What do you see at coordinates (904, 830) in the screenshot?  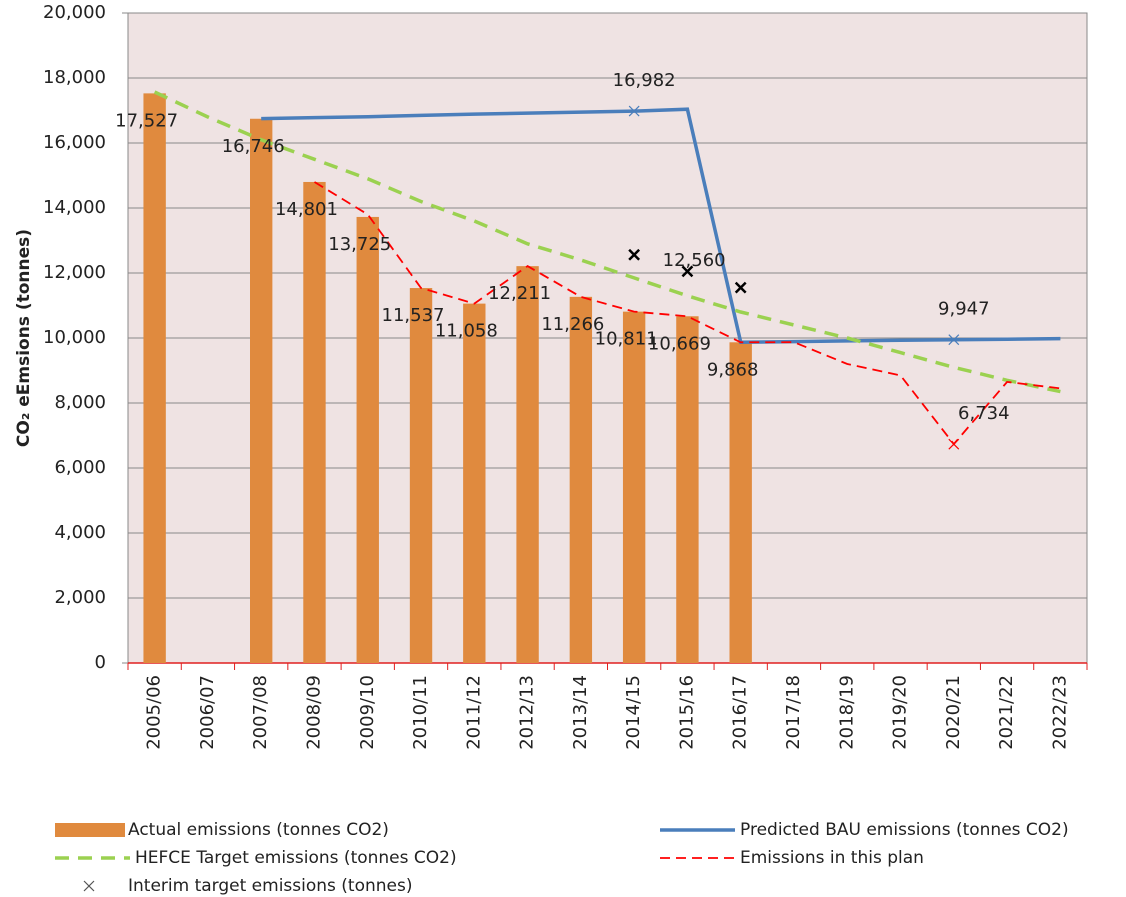 I see `legend-label: Predicted BAU emissions (tonnes CO2)` at bounding box center [904, 830].